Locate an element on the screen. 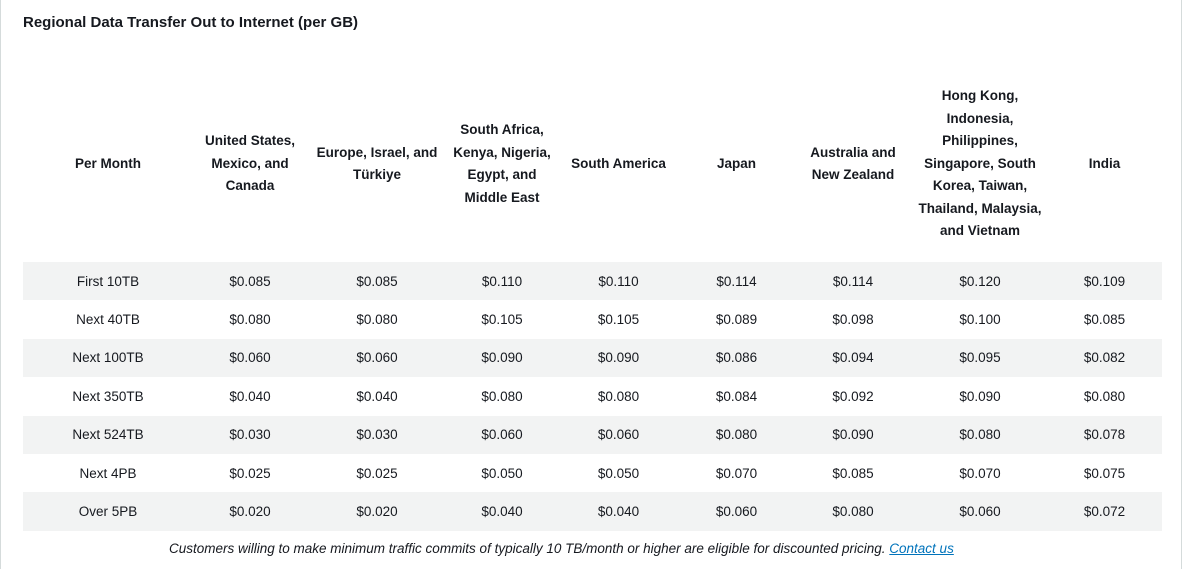 The width and height of the screenshot is (1184, 569). price-cell: $0.086 is located at coordinates (736, 358).